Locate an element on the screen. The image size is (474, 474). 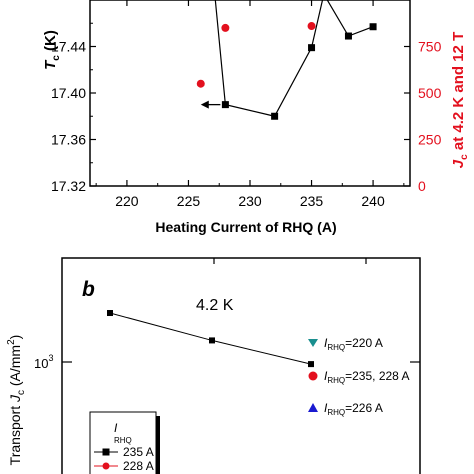
panel-a-x-tick-label: 230 is located at coordinates (250, 201).